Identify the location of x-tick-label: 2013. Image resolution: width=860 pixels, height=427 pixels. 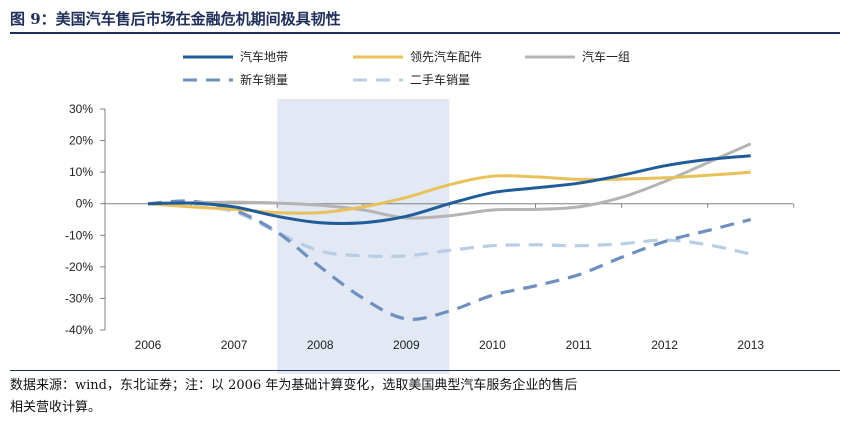
(750, 345).